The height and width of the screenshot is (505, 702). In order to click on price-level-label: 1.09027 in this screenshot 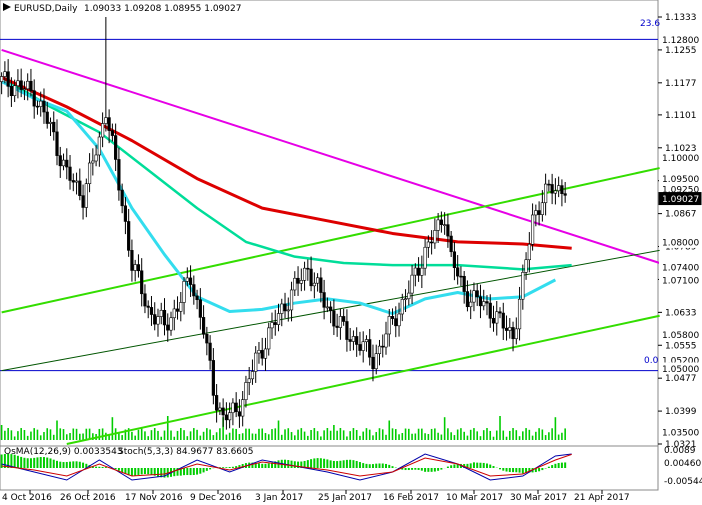, I will do `click(680, 200)`.